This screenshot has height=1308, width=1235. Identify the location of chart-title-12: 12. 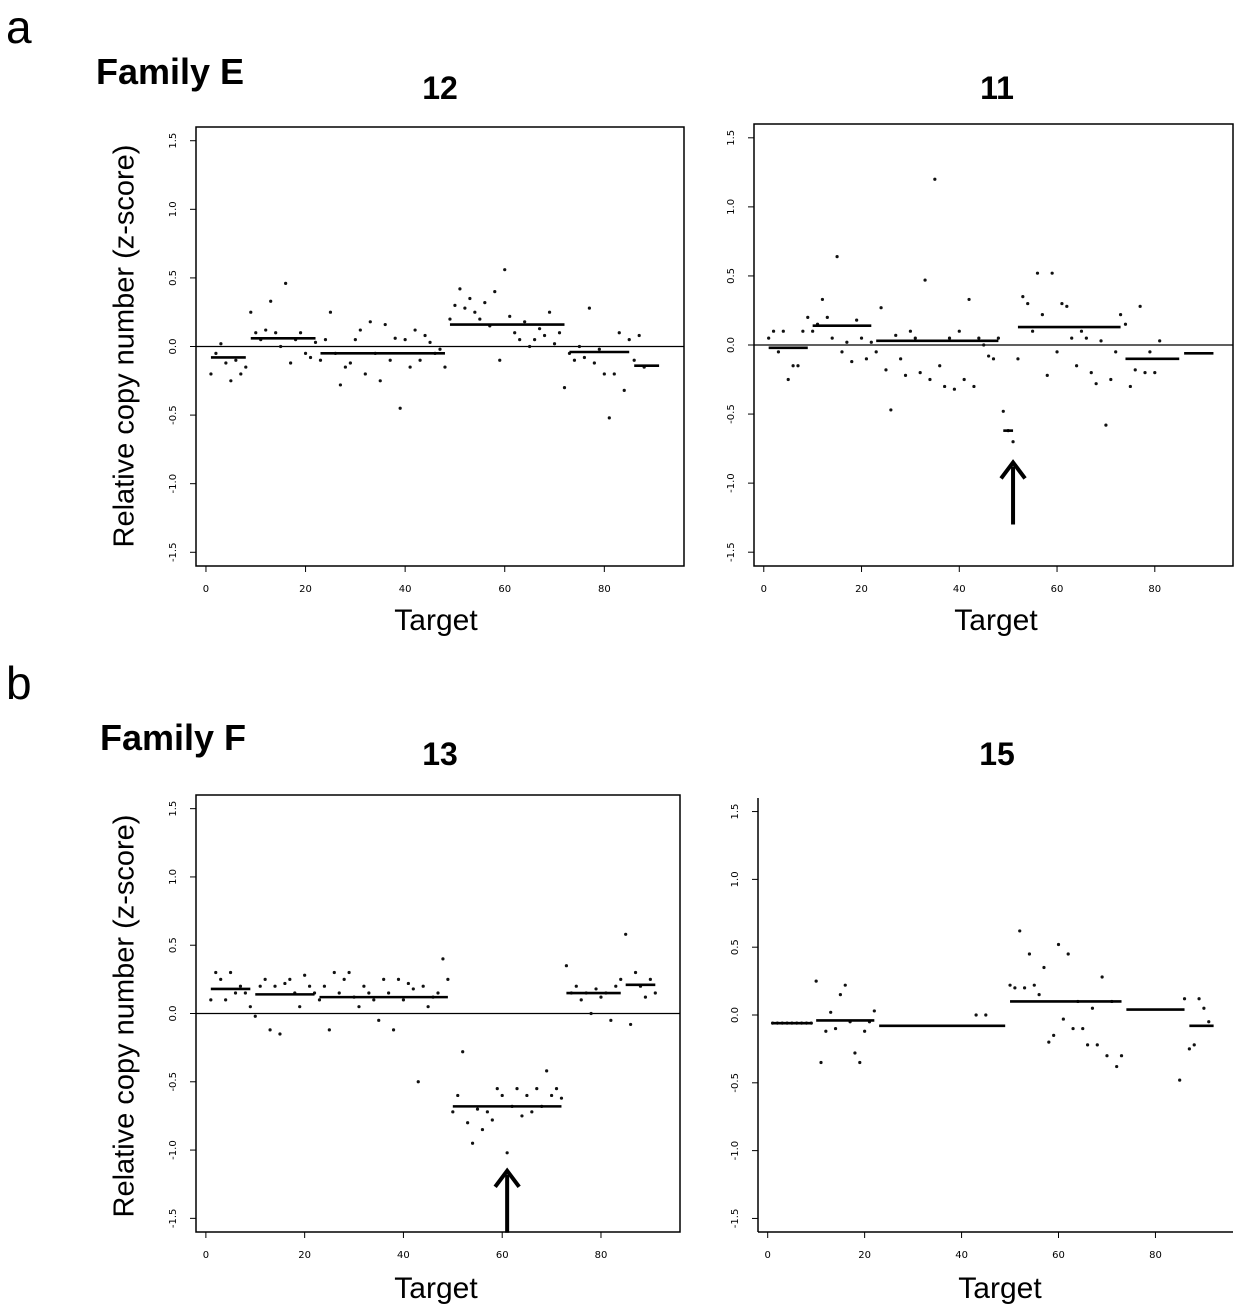
(440, 88).